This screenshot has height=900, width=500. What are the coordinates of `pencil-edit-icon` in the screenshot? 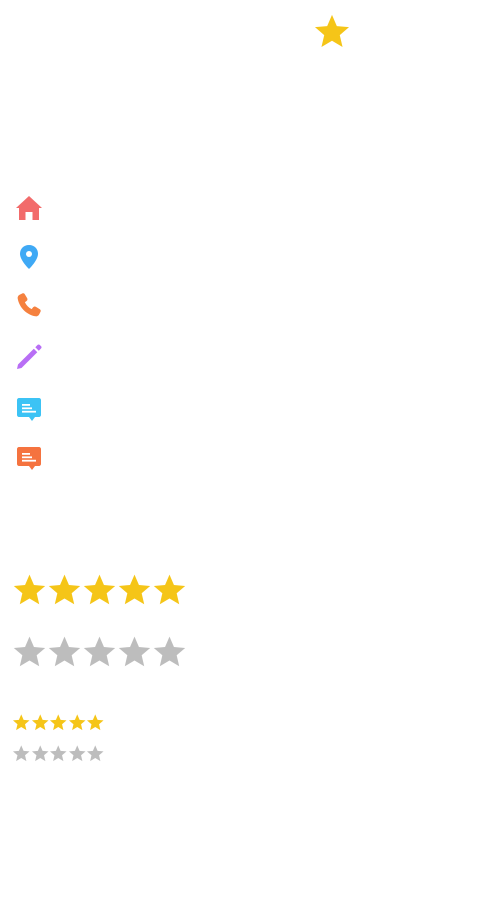 It's located at (29, 357).